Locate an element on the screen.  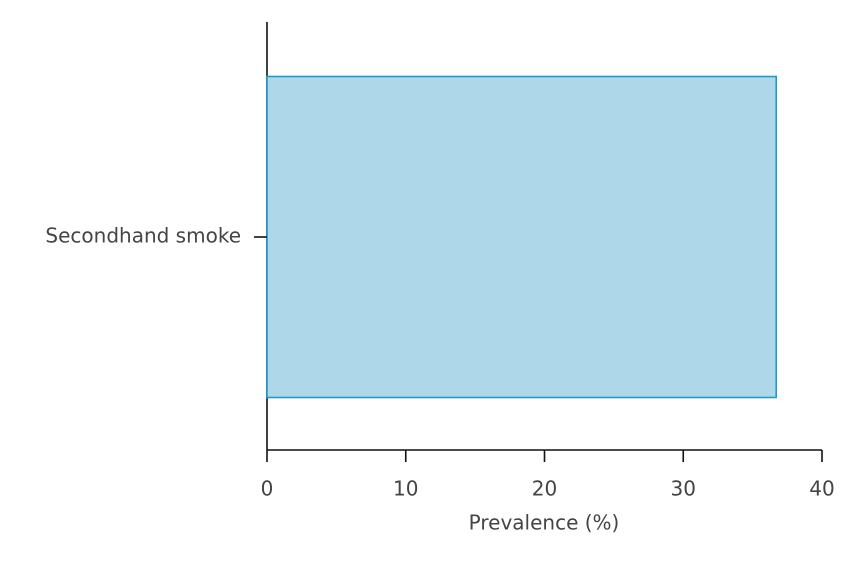
x-tick-label: 10 is located at coordinates (405, 489).